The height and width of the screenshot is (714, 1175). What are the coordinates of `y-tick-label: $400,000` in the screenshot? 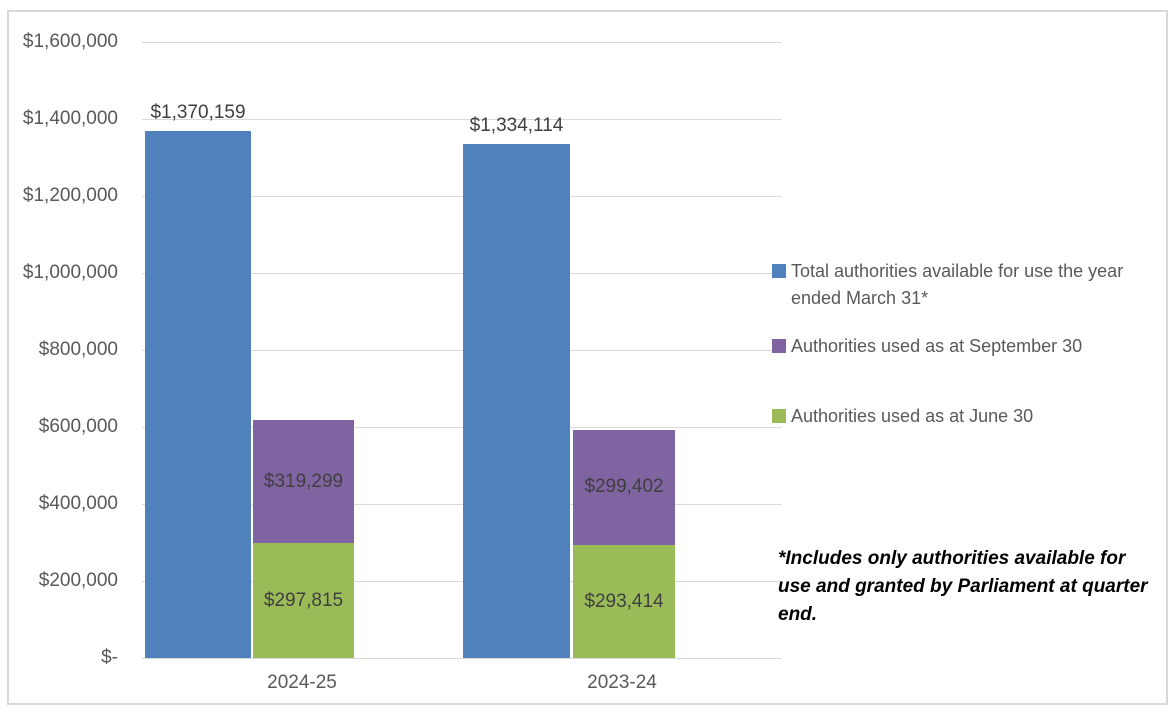 It's located at (78, 503).